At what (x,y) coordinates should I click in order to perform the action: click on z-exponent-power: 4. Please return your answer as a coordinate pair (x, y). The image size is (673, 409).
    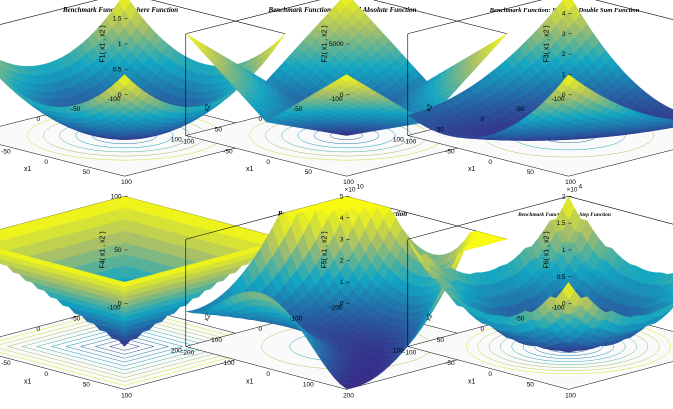
    Looking at the image, I should click on (581, 186).